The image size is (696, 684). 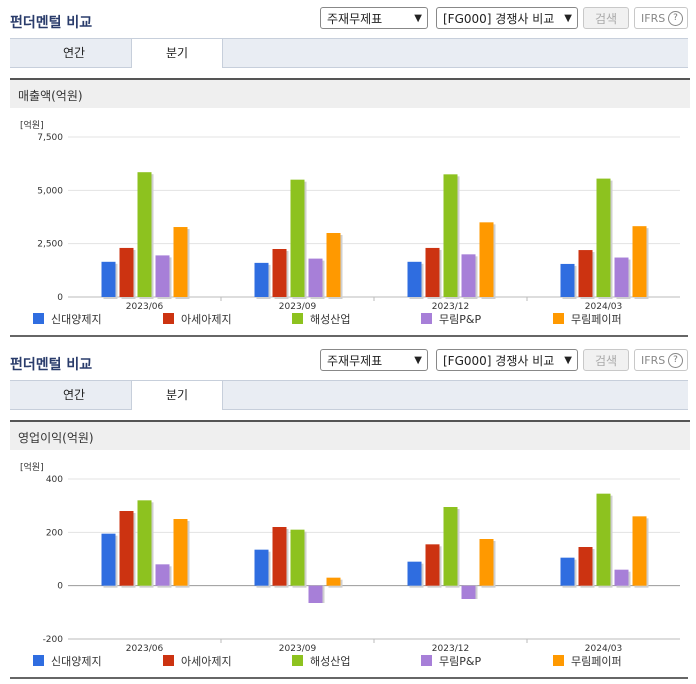 What do you see at coordinates (54, 533) in the screenshot?
I see `y-tick-label: 200` at bounding box center [54, 533].